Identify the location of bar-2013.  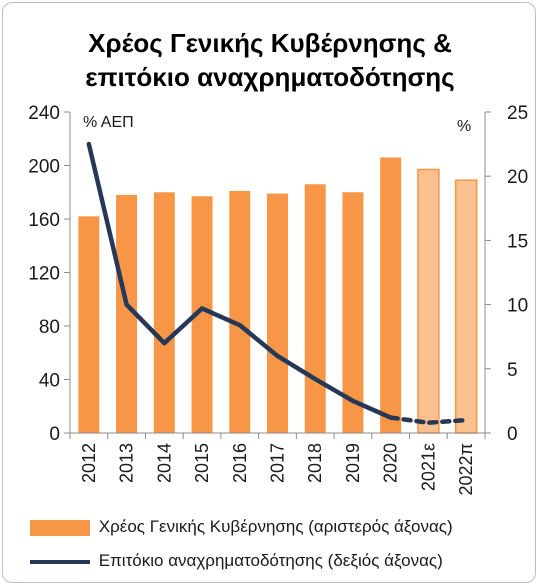
(127, 313).